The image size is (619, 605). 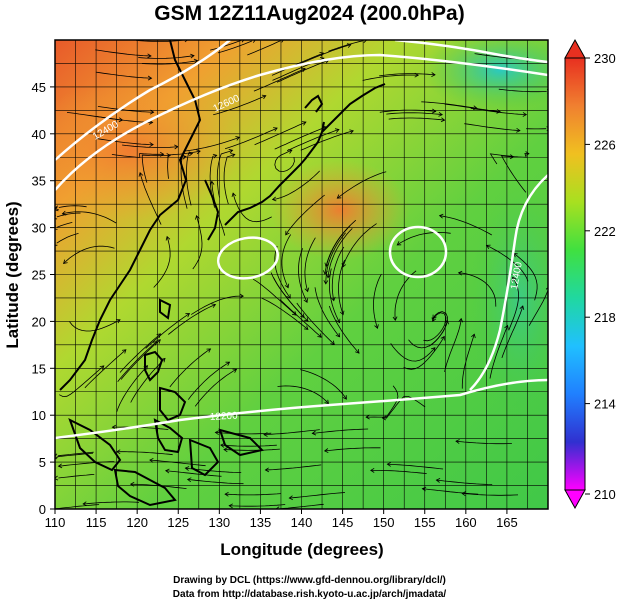 What do you see at coordinates (96, 522) in the screenshot?
I see `x-tick-label: 115` at bounding box center [96, 522].